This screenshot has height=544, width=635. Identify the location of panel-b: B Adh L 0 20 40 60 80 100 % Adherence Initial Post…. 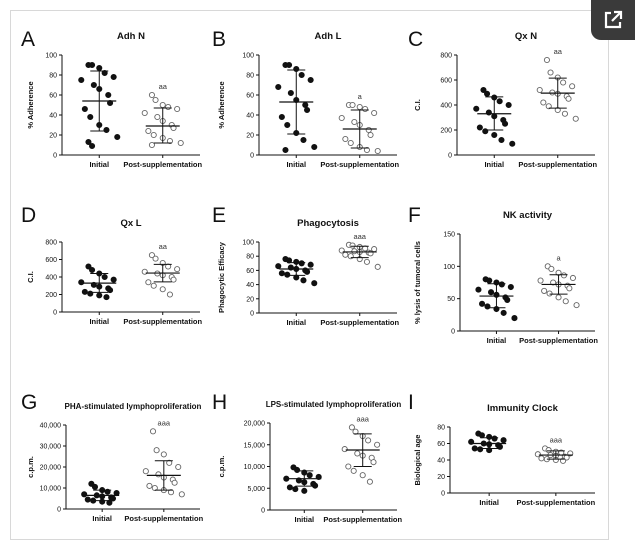
(306, 98).